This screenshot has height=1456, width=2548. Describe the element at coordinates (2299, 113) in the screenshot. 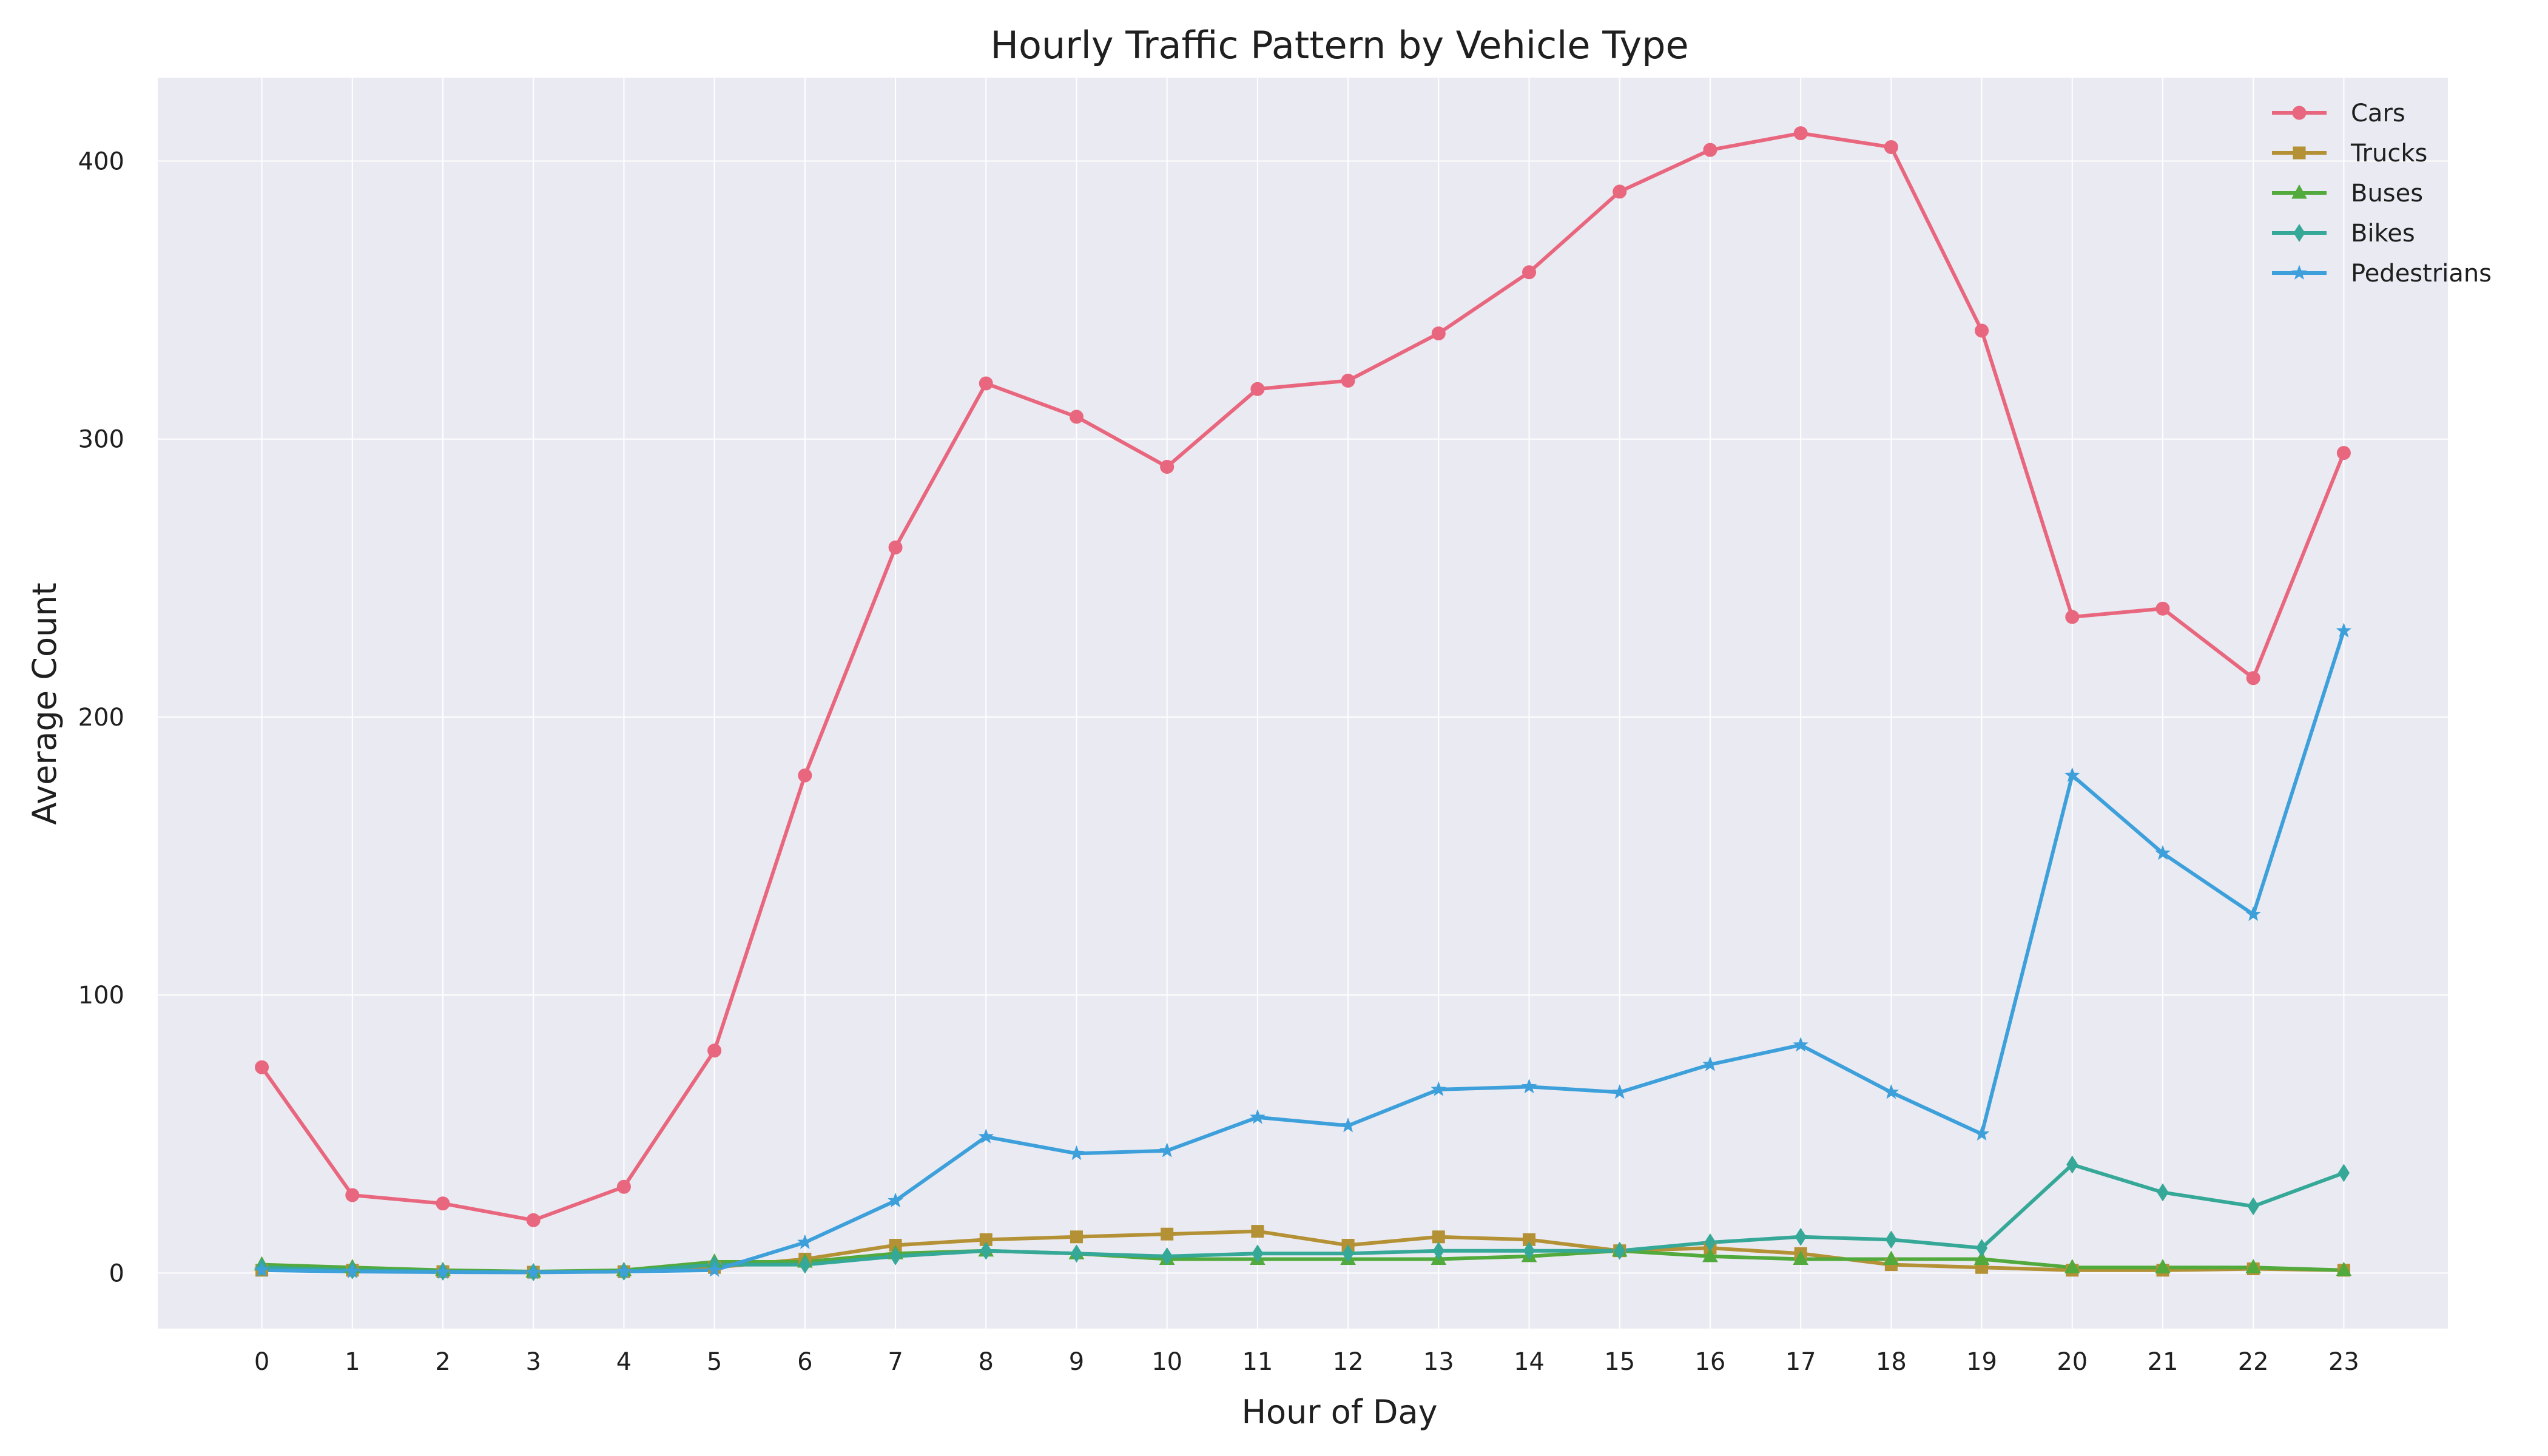

I see `legend-marker-cars` at that location.